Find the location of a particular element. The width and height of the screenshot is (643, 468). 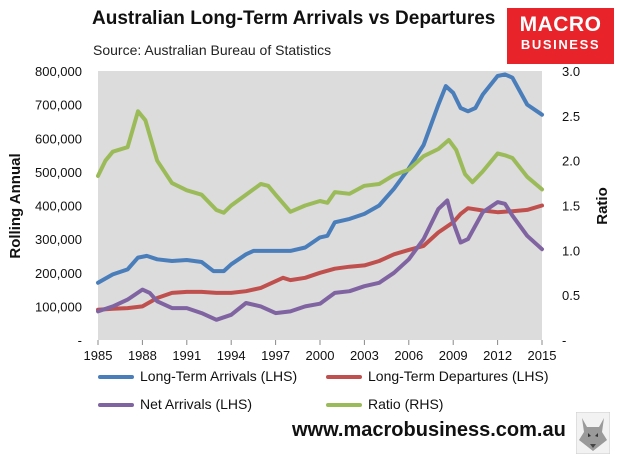

legend-item-net: Net Arrivals (LHS) is located at coordinates (175, 406).